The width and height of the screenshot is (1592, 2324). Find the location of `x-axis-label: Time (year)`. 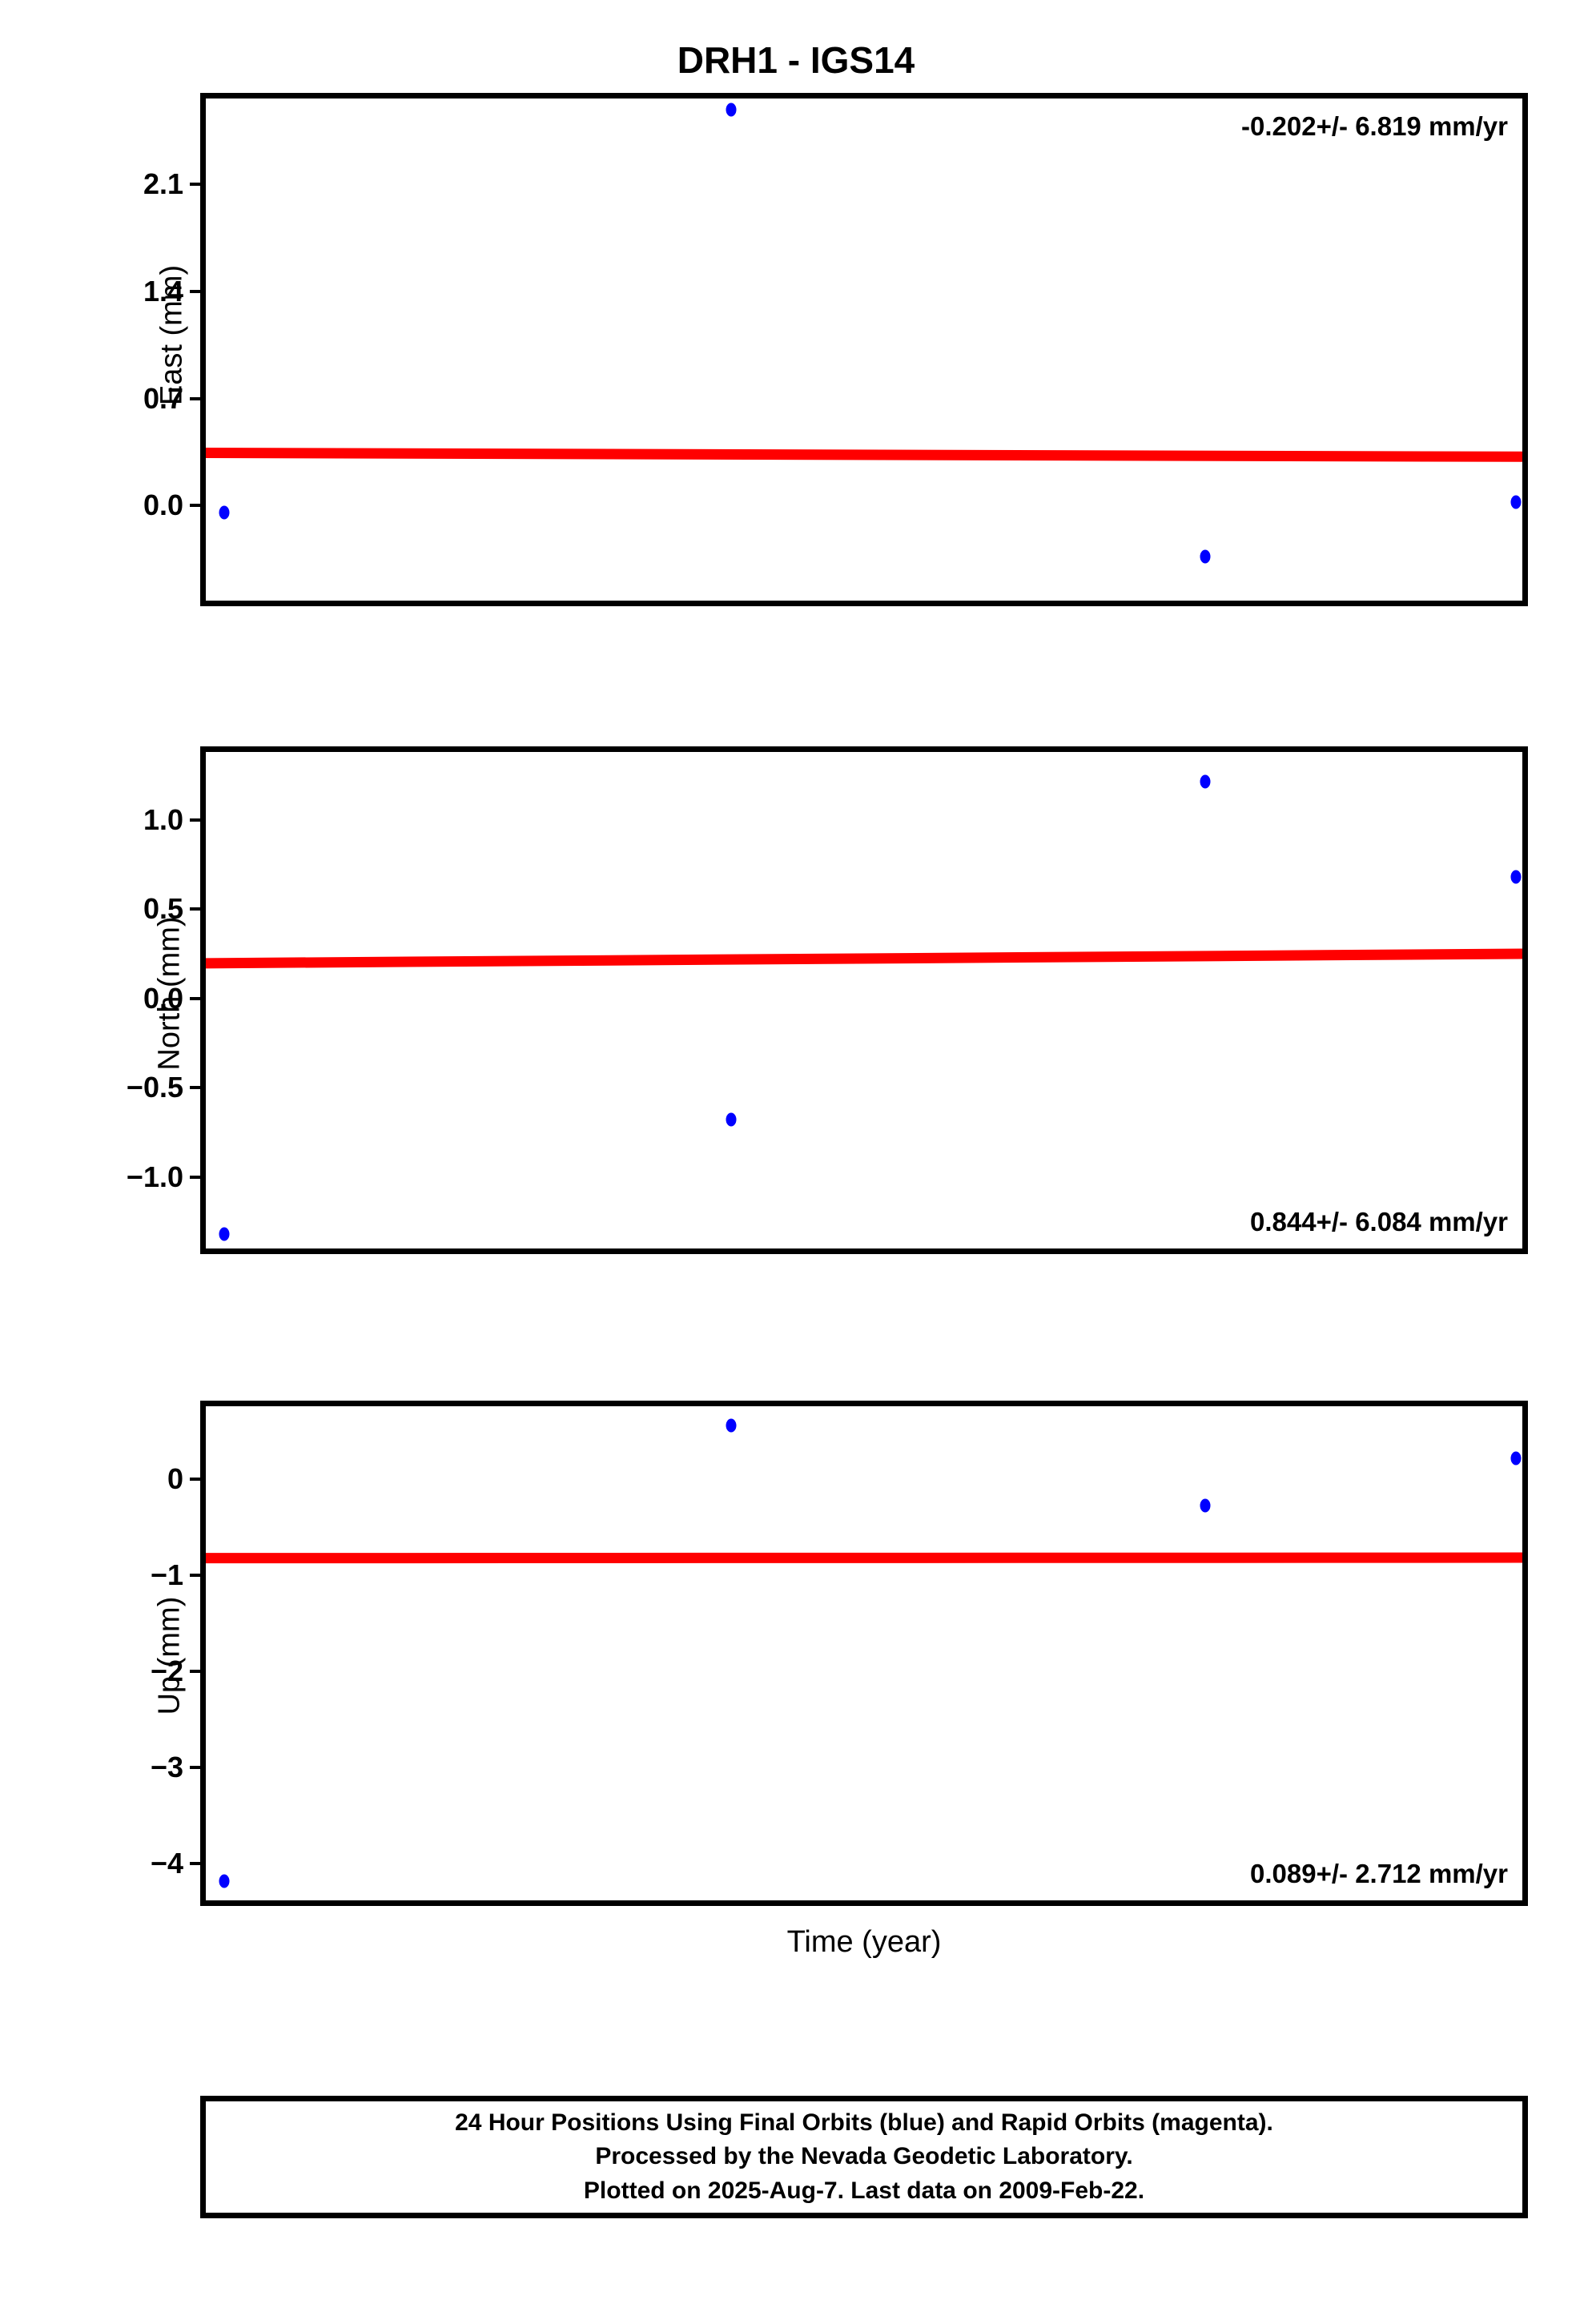

x-axis-label: Time (year) is located at coordinates (864, 1942).